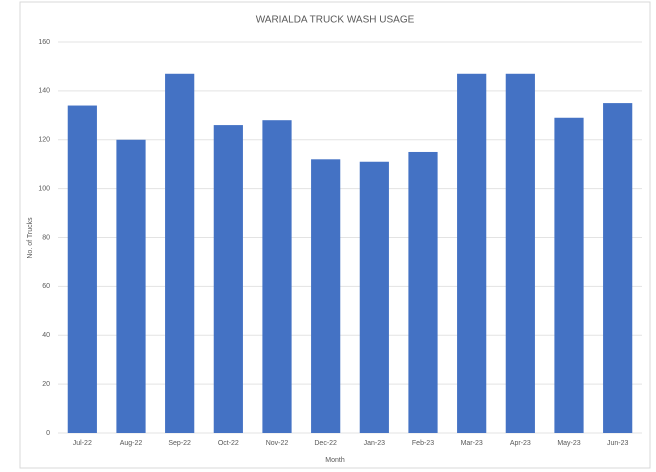 This screenshot has width=656, height=472. Describe the element at coordinates (44, 188) in the screenshot. I see `y-tick-label: 100` at that location.